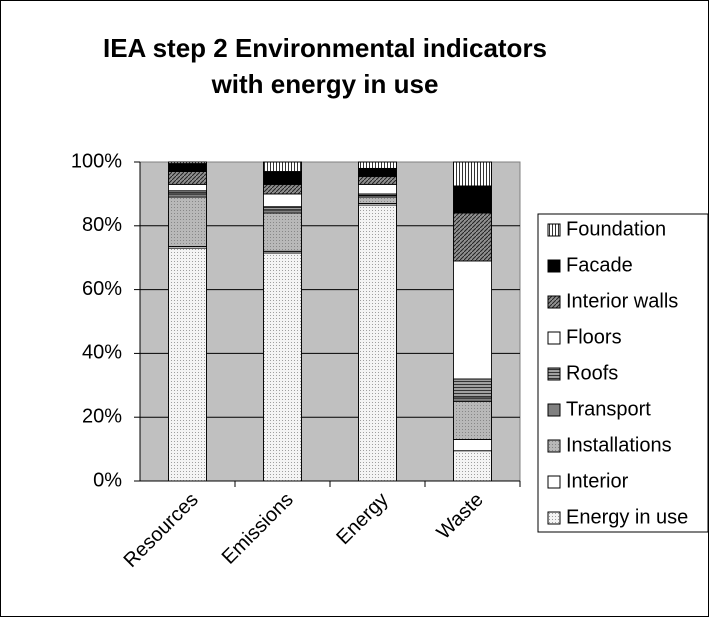 Image resolution: width=709 pixels, height=617 pixels. What do you see at coordinates (599, 265) in the screenshot?
I see `legend-label: Facade` at bounding box center [599, 265].